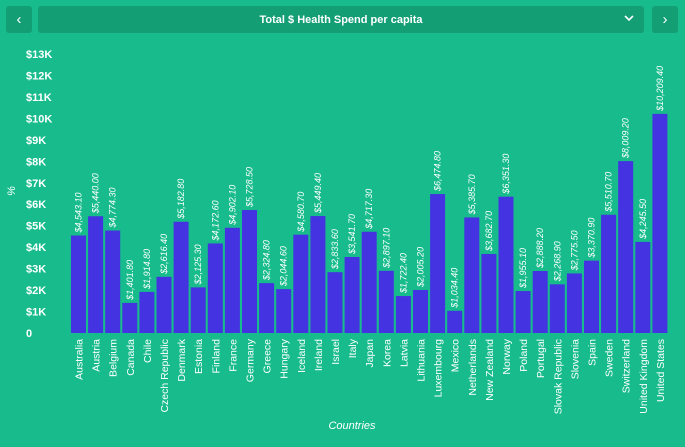 Image resolution: width=685 pixels, height=447 pixels. Describe the element at coordinates (284, 311) in the screenshot. I see `bar-hungary` at that location.